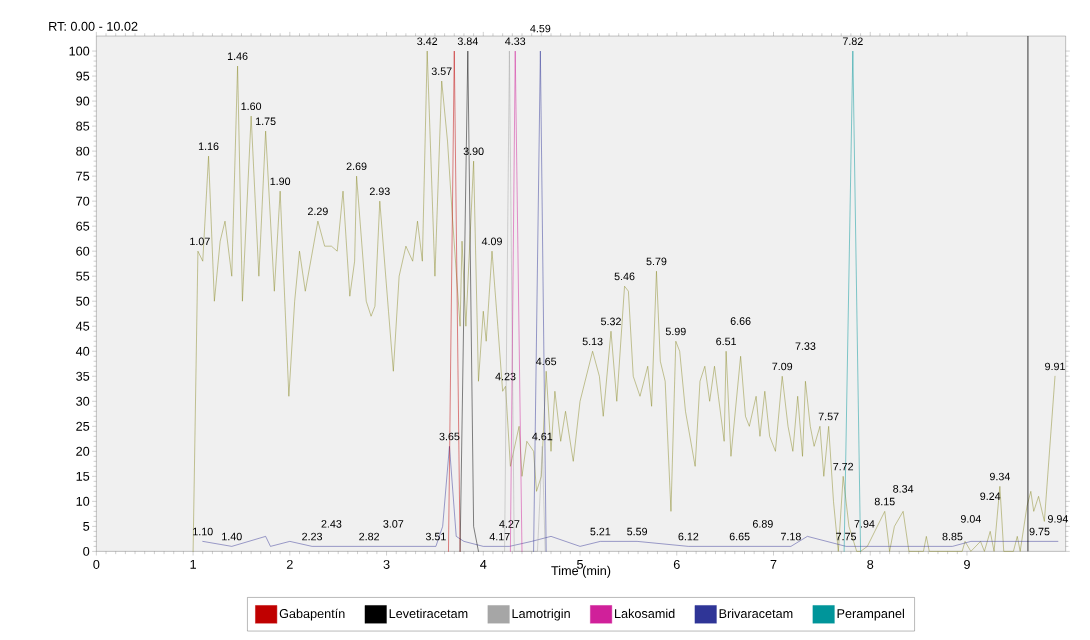 The height and width of the screenshot is (640, 1090). What do you see at coordinates (509, 524) in the screenshot?
I see `annotation: 4.27` at bounding box center [509, 524].